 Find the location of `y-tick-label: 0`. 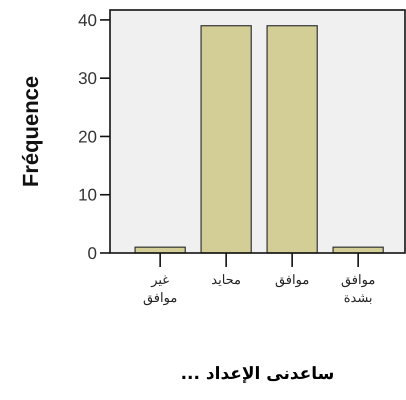

y-tick-label: 0 is located at coordinates (92, 253).